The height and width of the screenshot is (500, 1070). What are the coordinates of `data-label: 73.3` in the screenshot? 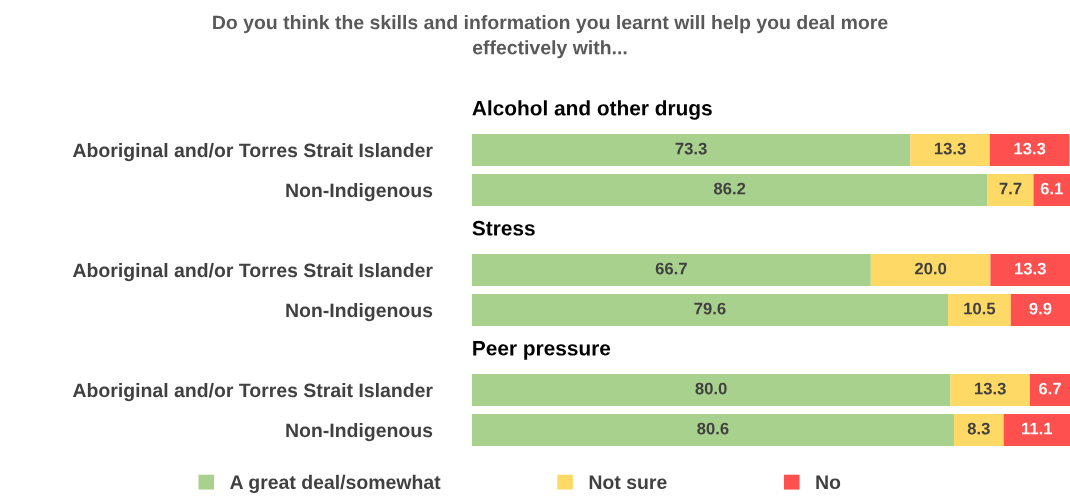 It's located at (691, 148).